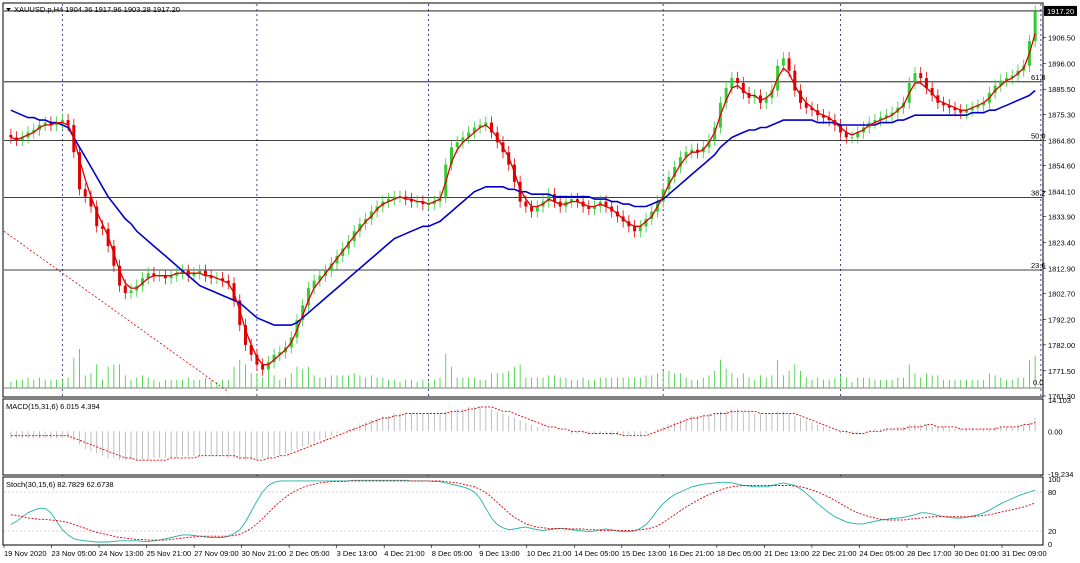  What do you see at coordinates (523, 433) in the screenshot?
I see `macd-indicator` at bounding box center [523, 433].